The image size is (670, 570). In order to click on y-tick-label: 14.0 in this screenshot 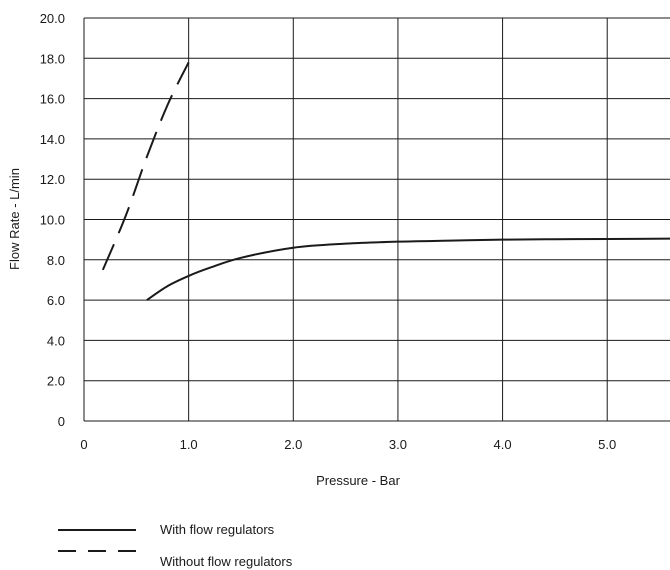, I will do `click(52, 139)`.